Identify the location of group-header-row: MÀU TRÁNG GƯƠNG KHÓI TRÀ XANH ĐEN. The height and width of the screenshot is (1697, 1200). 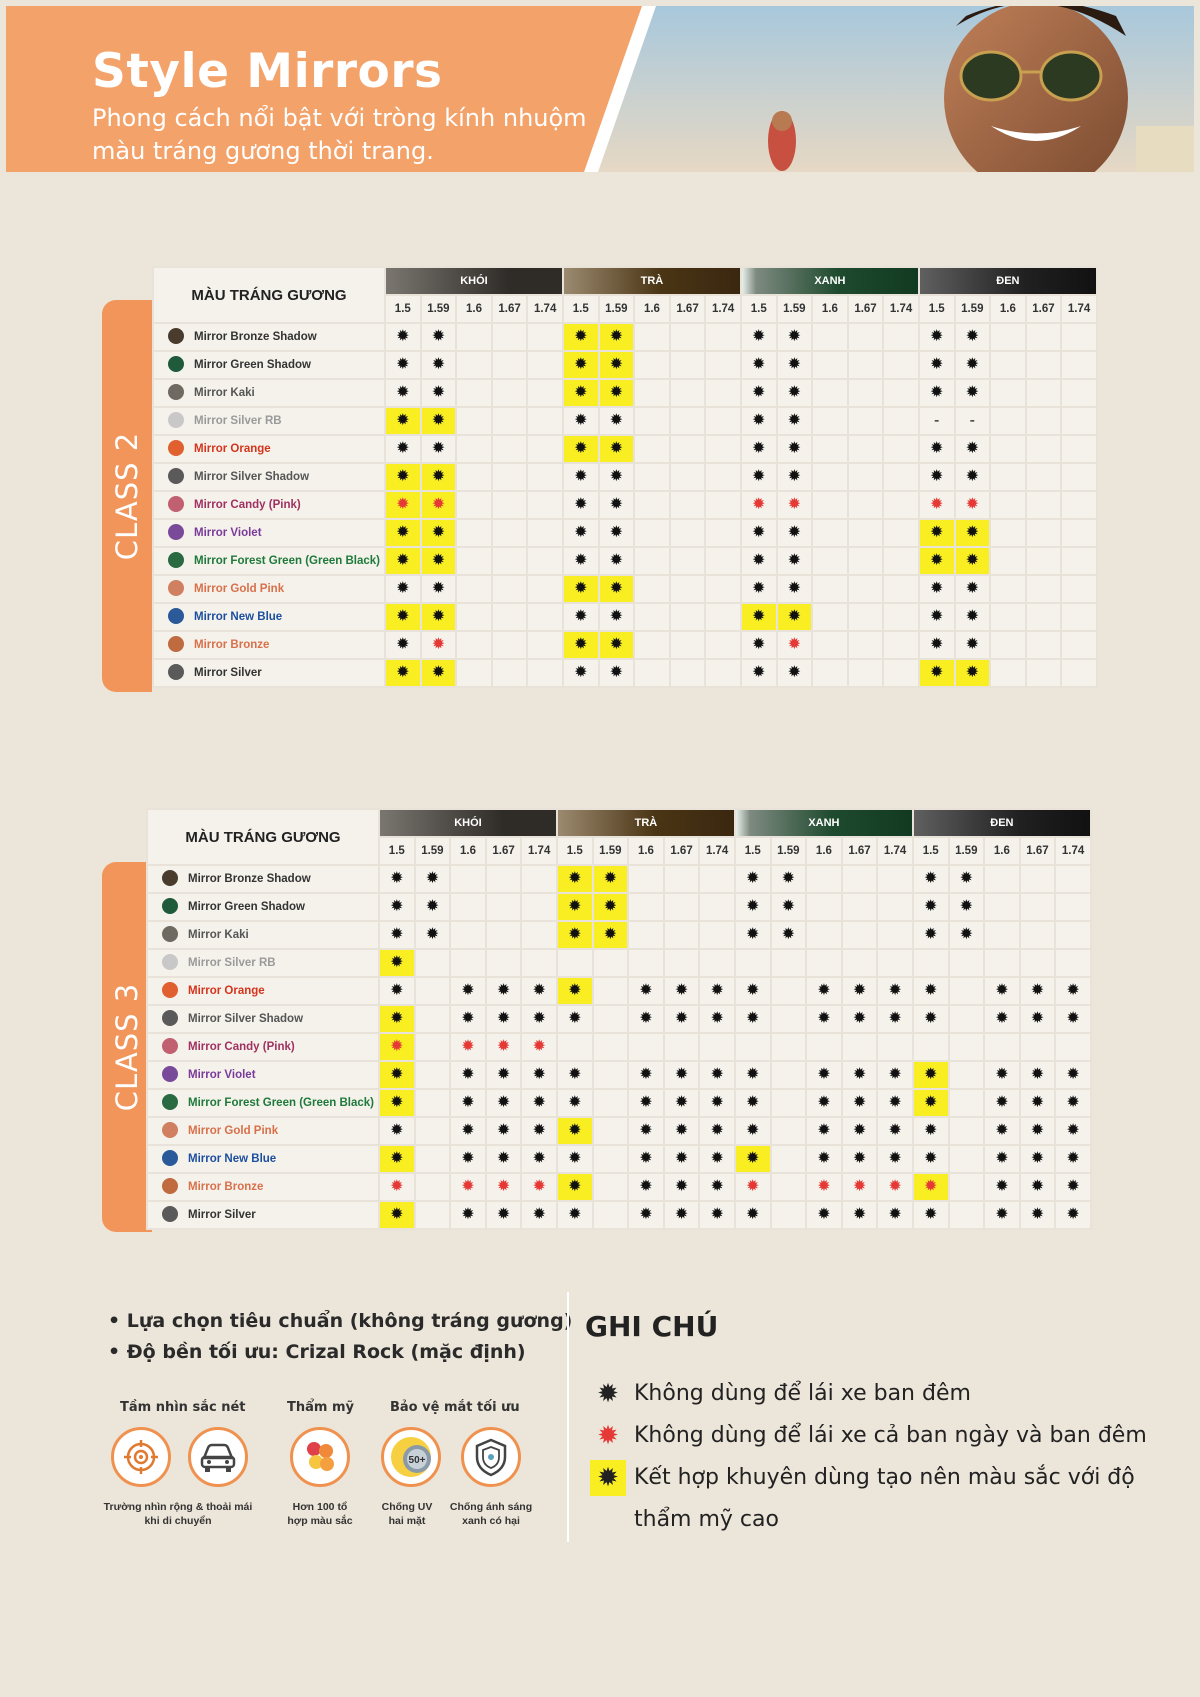
(619, 837).